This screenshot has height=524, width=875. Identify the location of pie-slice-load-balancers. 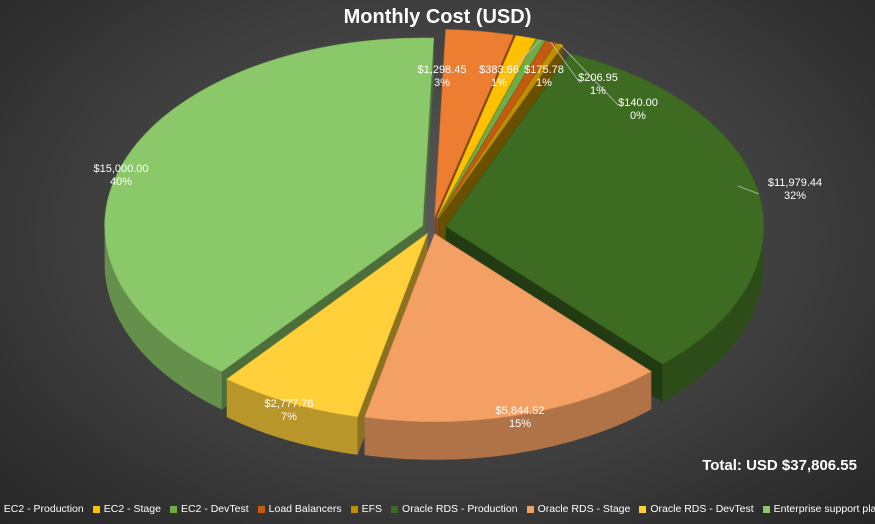
(497, 129).